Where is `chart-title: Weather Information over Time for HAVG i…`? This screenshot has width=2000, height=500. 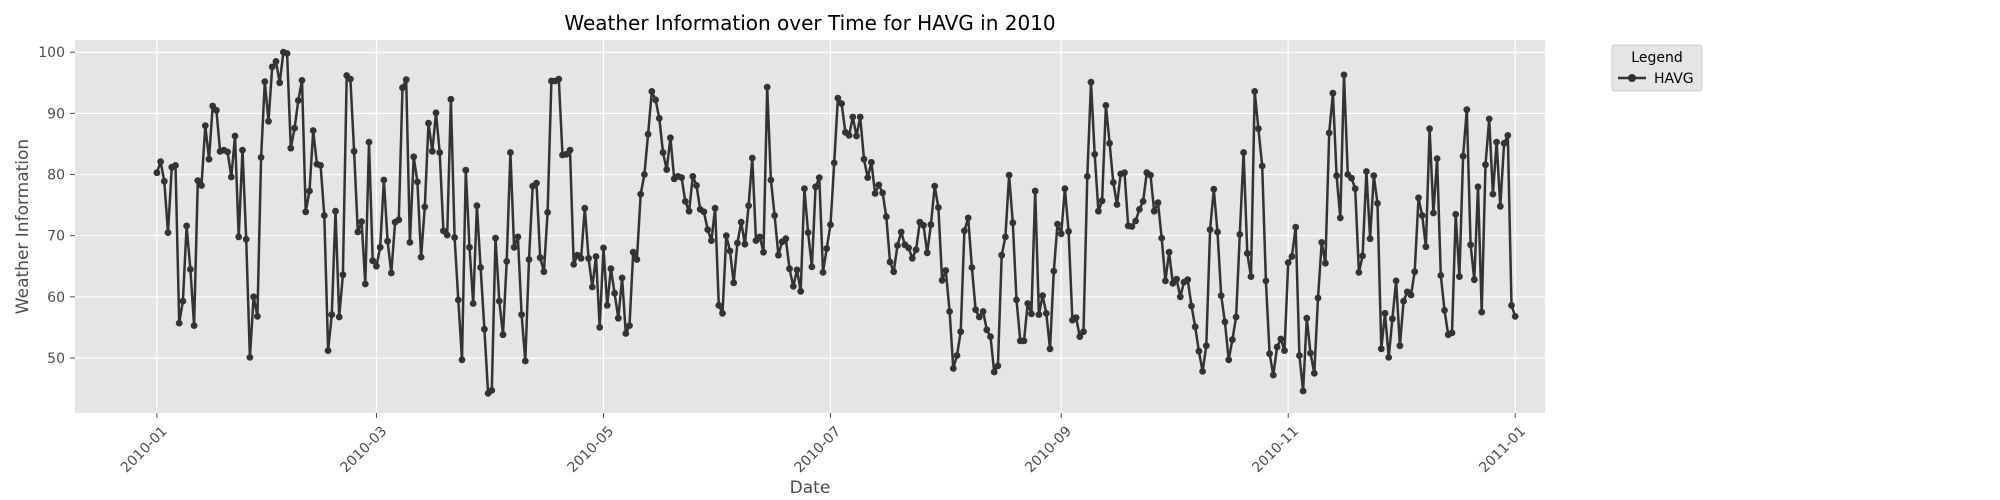
chart-title: Weather Information over Time for HAVG i… is located at coordinates (809, 23).